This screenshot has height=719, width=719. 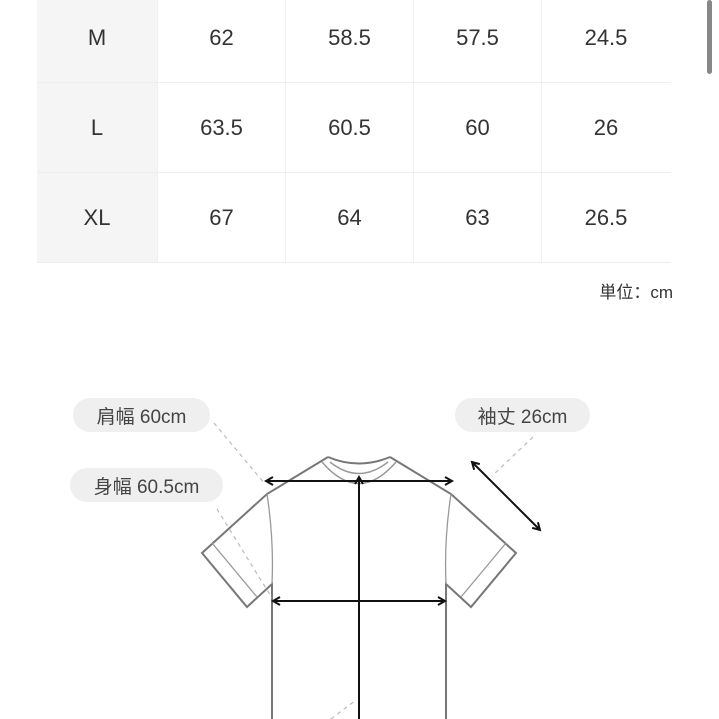 What do you see at coordinates (636, 292) in the screenshot?
I see `unit-label: 単位：cm` at bounding box center [636, 292].